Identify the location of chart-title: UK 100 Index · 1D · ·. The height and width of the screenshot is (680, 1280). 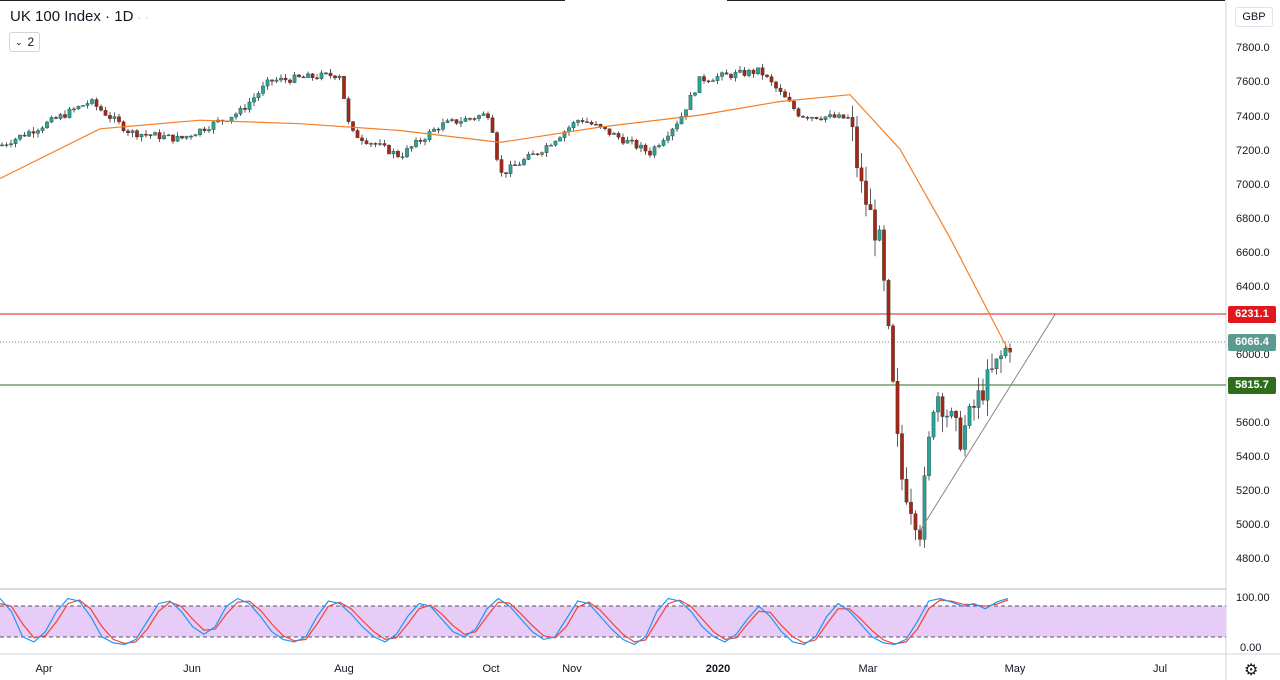
(79, 16).